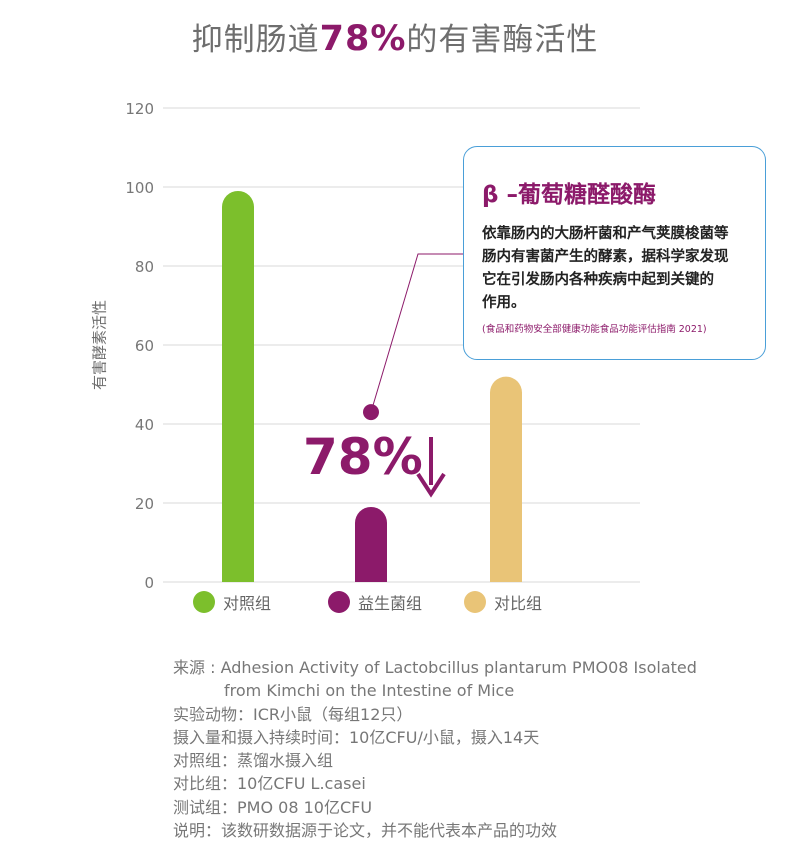 This screenshot has height=864, width=790. What do you see at coordinates (253, 761) in the screenshot?
I see `note-control-group: 对照组：蒸馏水摄入组` at bounding box center [253, 761].